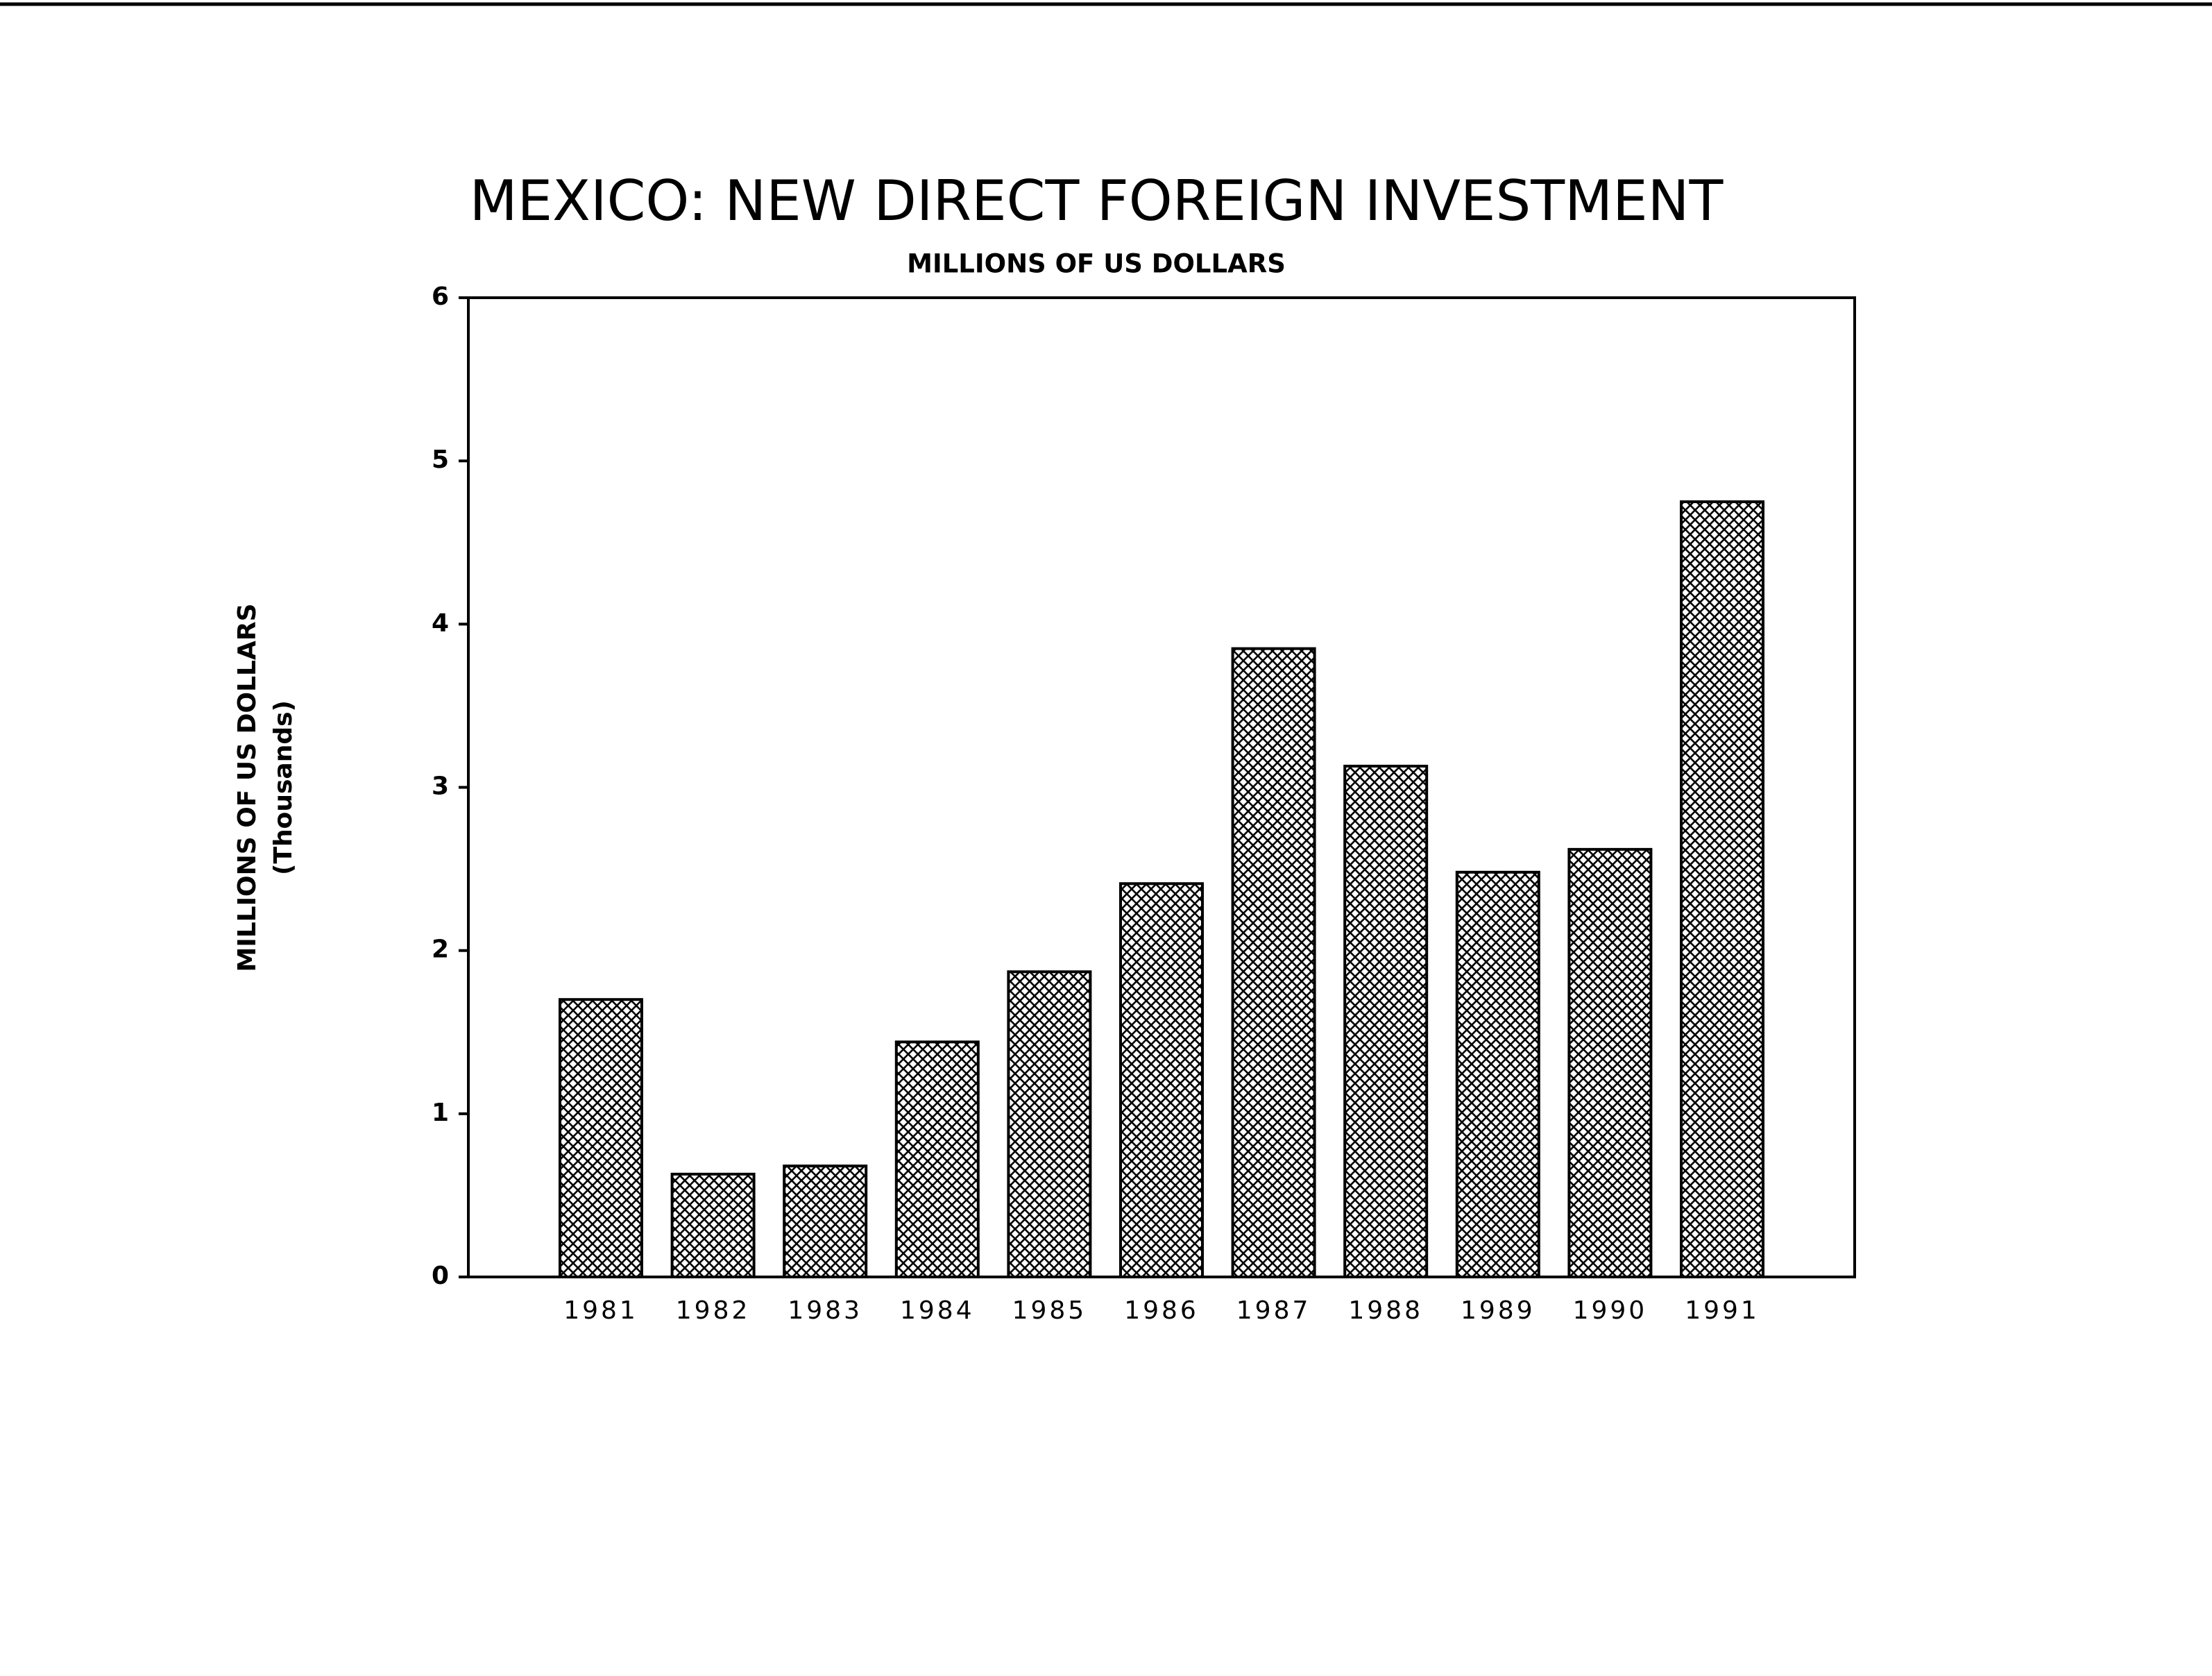 The width and height of the screenshot is (2212, 1676). Describe the element at coordinates (440, 1113) in the screenshot. I see `y-tick-label: 1` at that location.